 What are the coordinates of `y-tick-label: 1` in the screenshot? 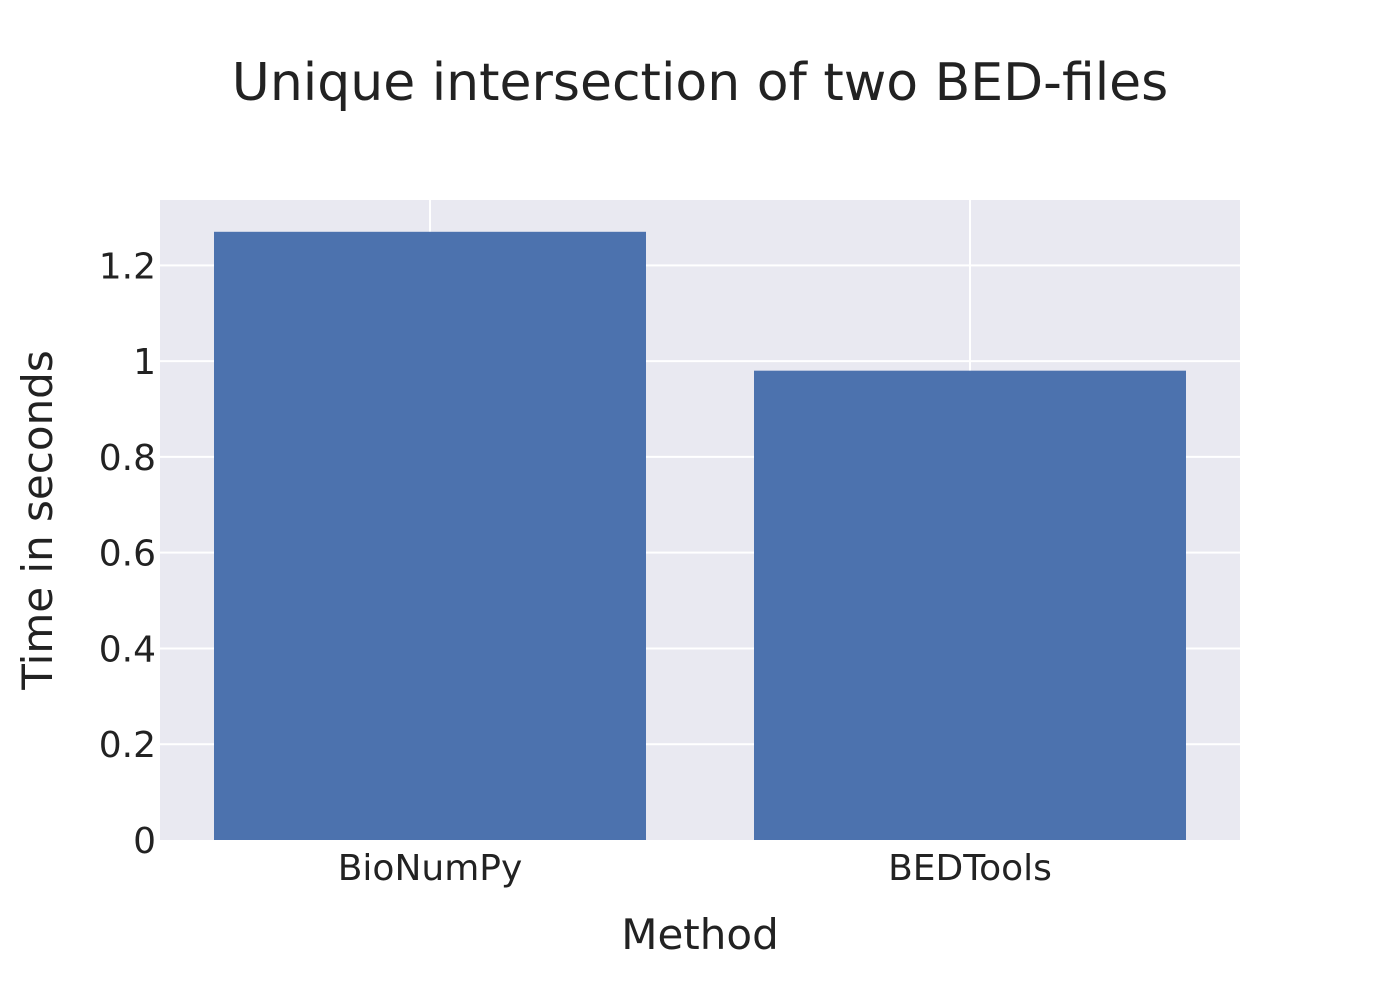 It's located at (144, 362).